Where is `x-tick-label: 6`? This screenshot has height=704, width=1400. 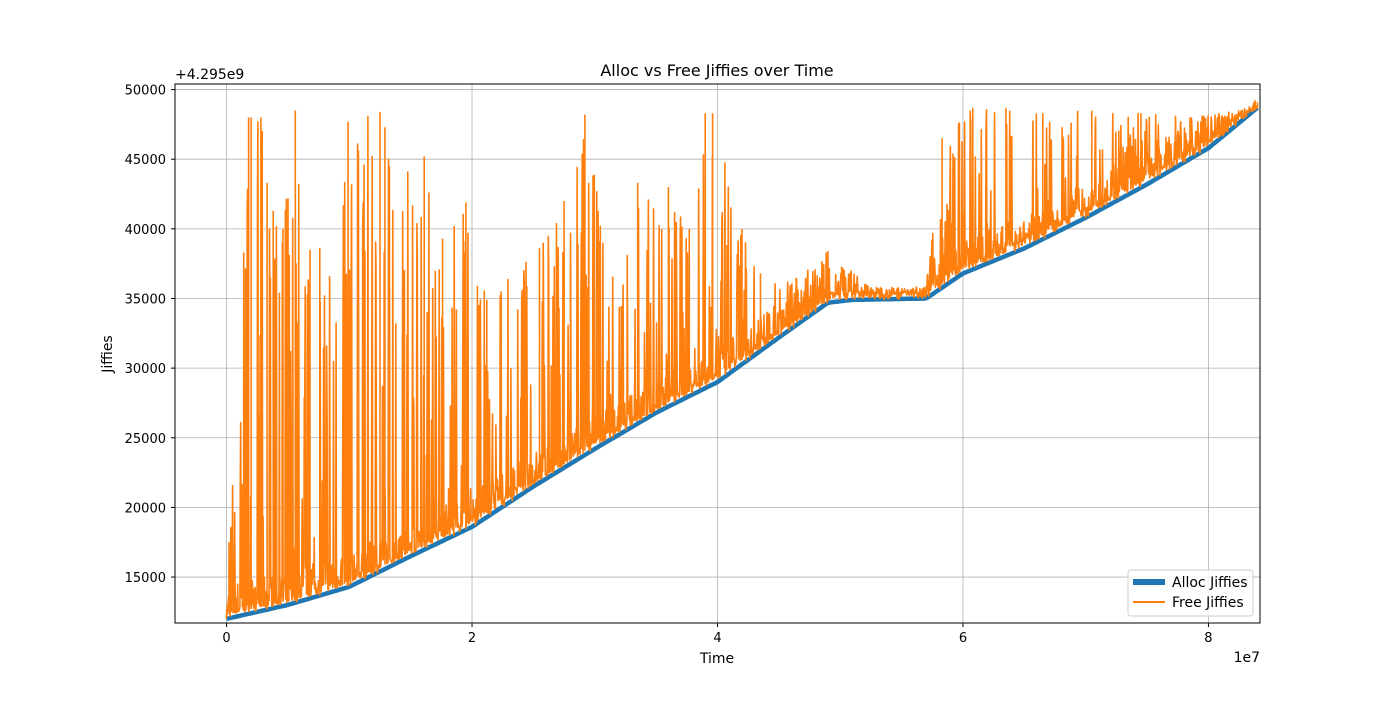 x-tick-label: 6 is located at coordinates (963, 638).